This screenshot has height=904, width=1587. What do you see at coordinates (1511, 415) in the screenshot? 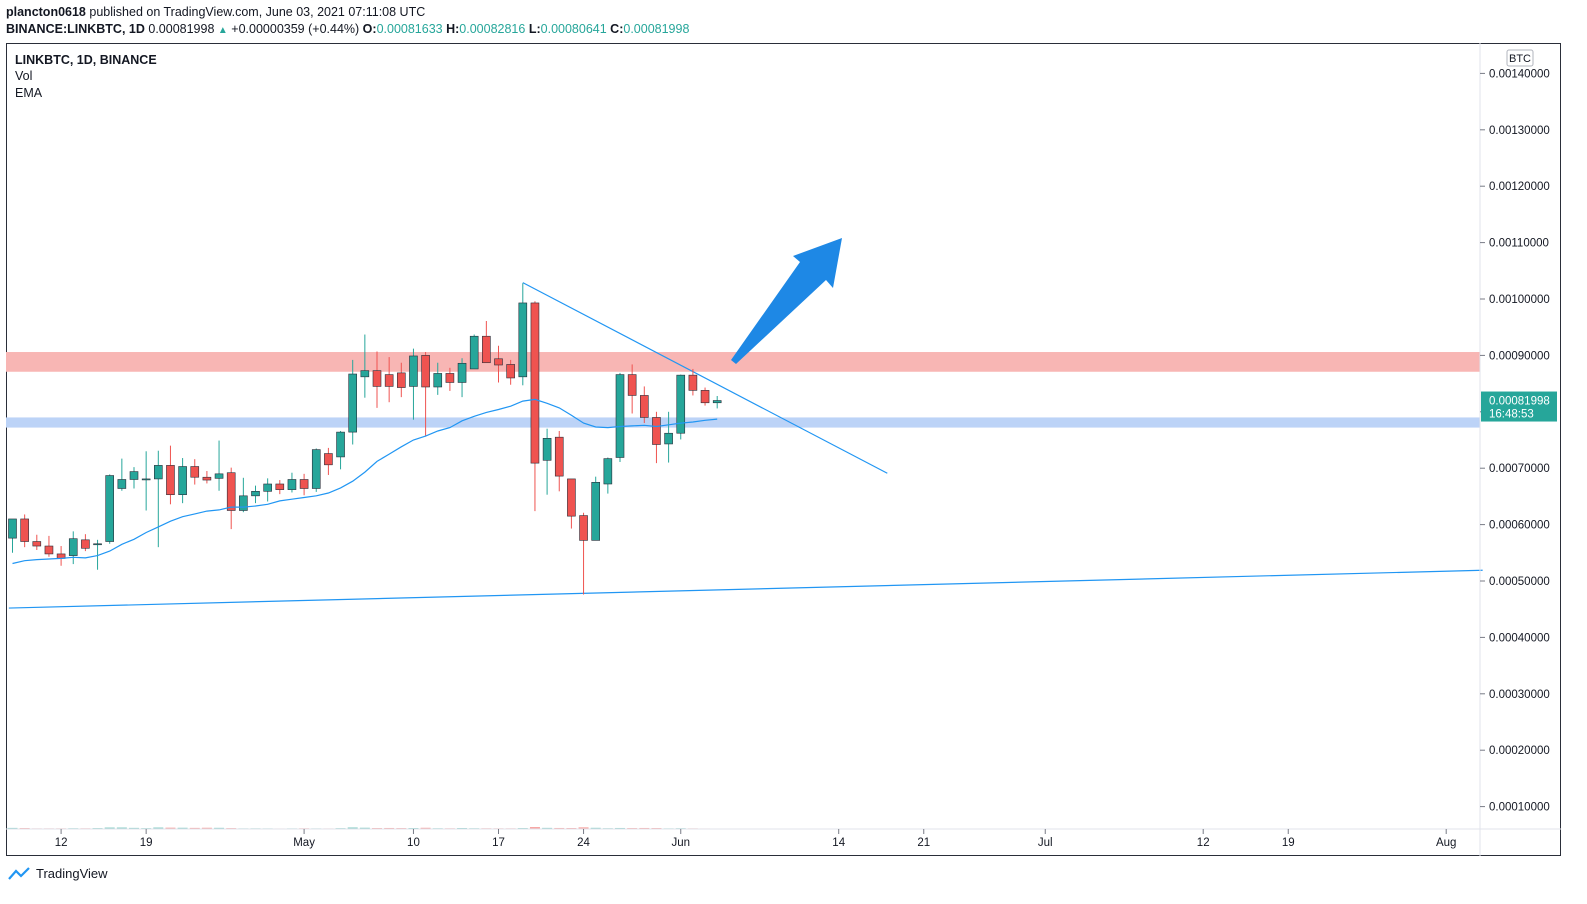
I see `countdown-label: 16:48:53` at bounding box center [1511, 415].